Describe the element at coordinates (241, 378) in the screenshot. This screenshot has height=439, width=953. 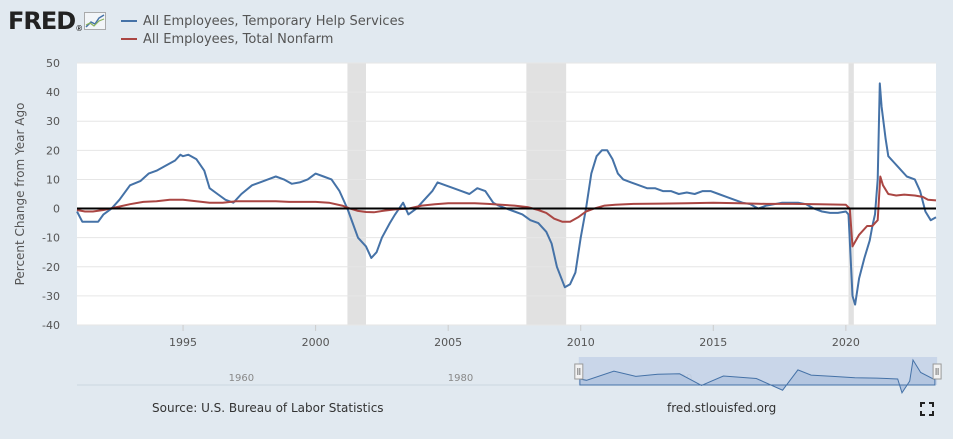
I see `navigator-tick-label: 1960` at that location.